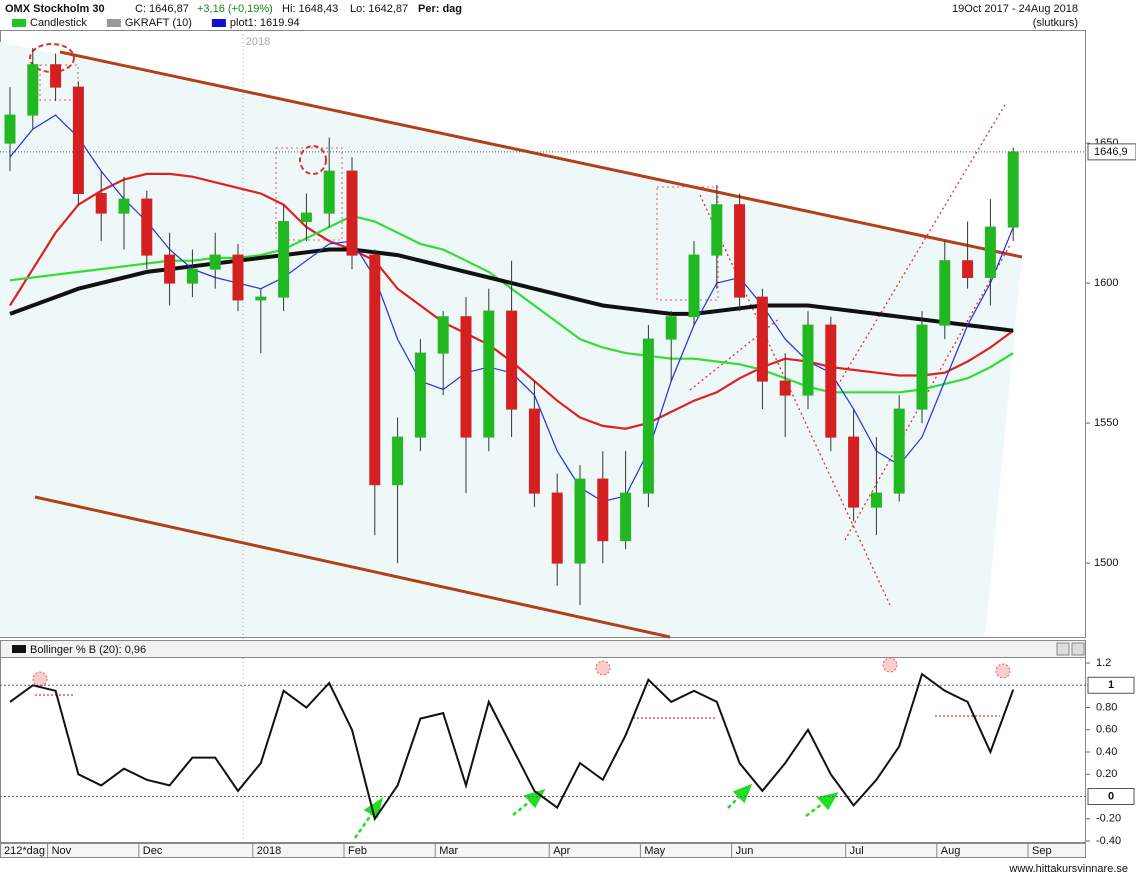 The width and height of the screenshot is (1136, 874). What do you see at coordinates (951, 851) in the screenshot?
I see `x-tick-label: Aug` at bounding box center [951, 851].